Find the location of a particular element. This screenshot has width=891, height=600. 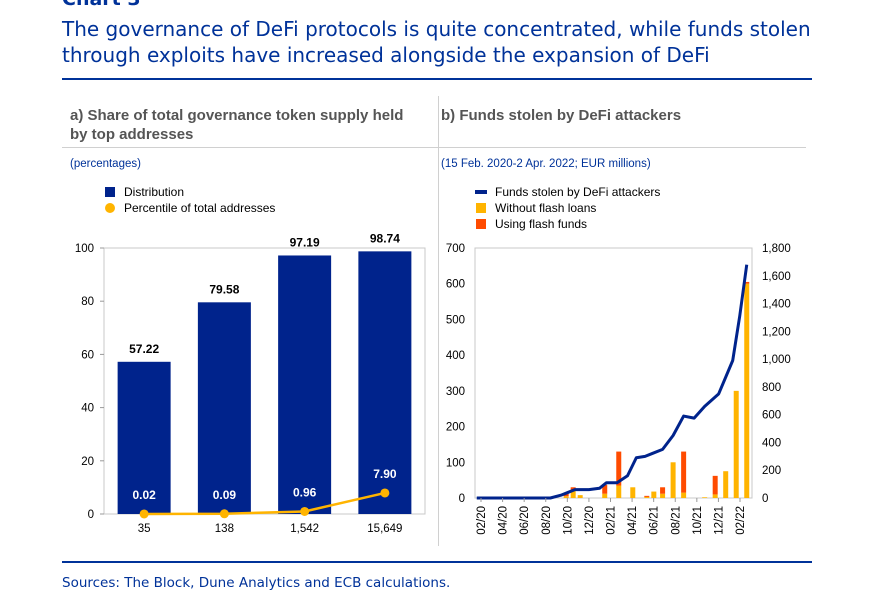

panel-b-ytick-left-label: 0 is located at coordinates (462, 499).